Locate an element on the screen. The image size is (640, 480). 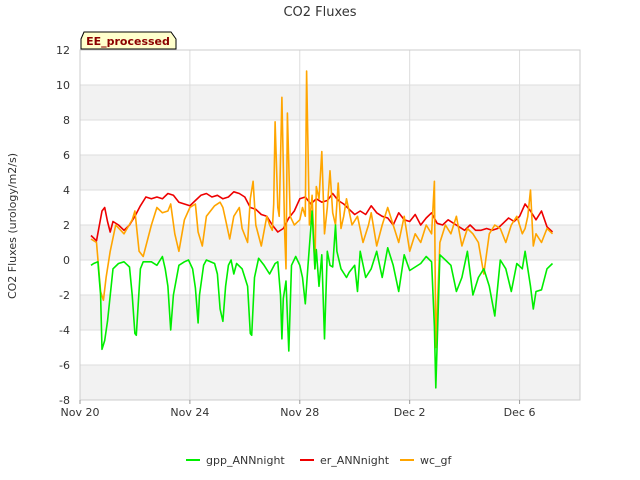
legend-label-gpp_ANNnight: gpp_ANNnight is located at coordinates (245, 460).